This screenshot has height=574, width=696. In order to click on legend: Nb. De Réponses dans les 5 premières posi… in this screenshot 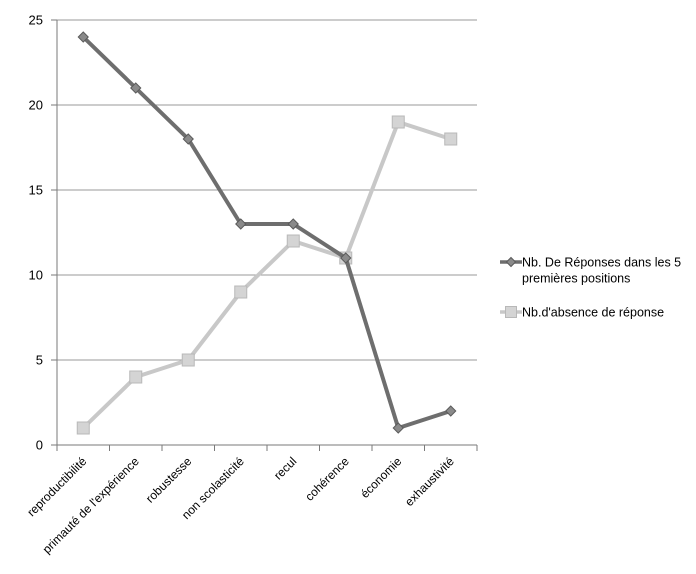, I will do `click(590, 288)`.